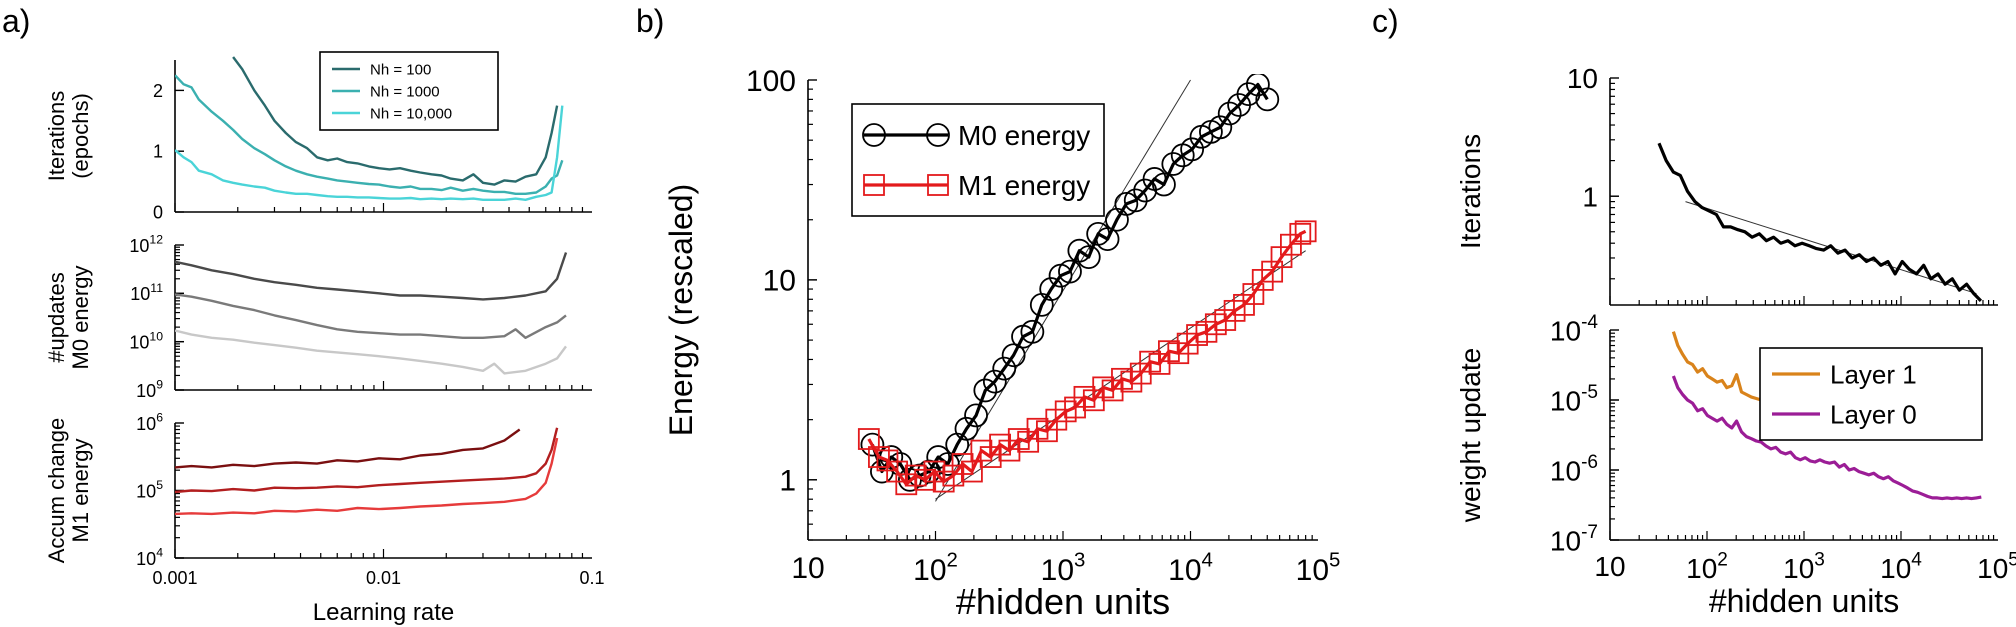 This screenshot has height=627, width=2016. Describe the element at coordinates (16, 21) in the screenshot. I see `panel-label-a: a)` at that location.